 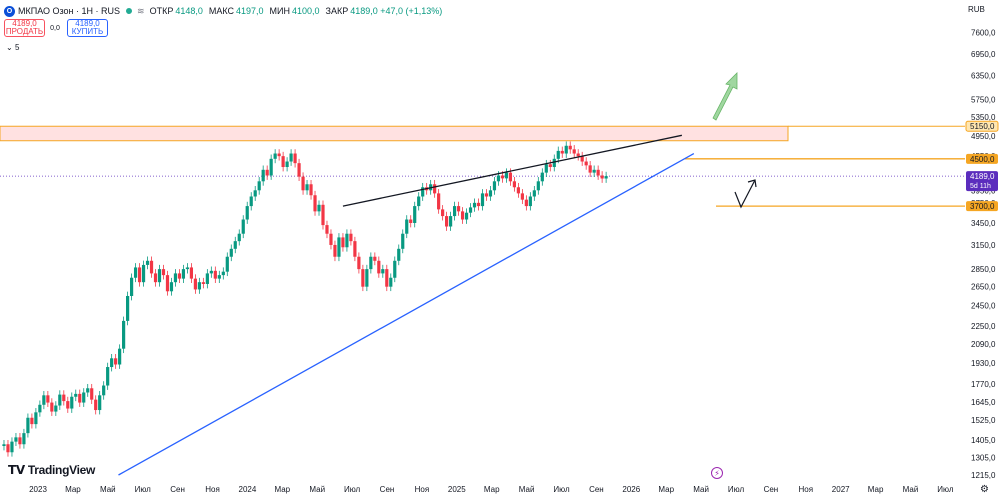 What do you see at coordinates (24, 28) in the screenshot?
I see `sell-button: 4189,0 ПРОДАТЬ` at bounding box center [24, 28].